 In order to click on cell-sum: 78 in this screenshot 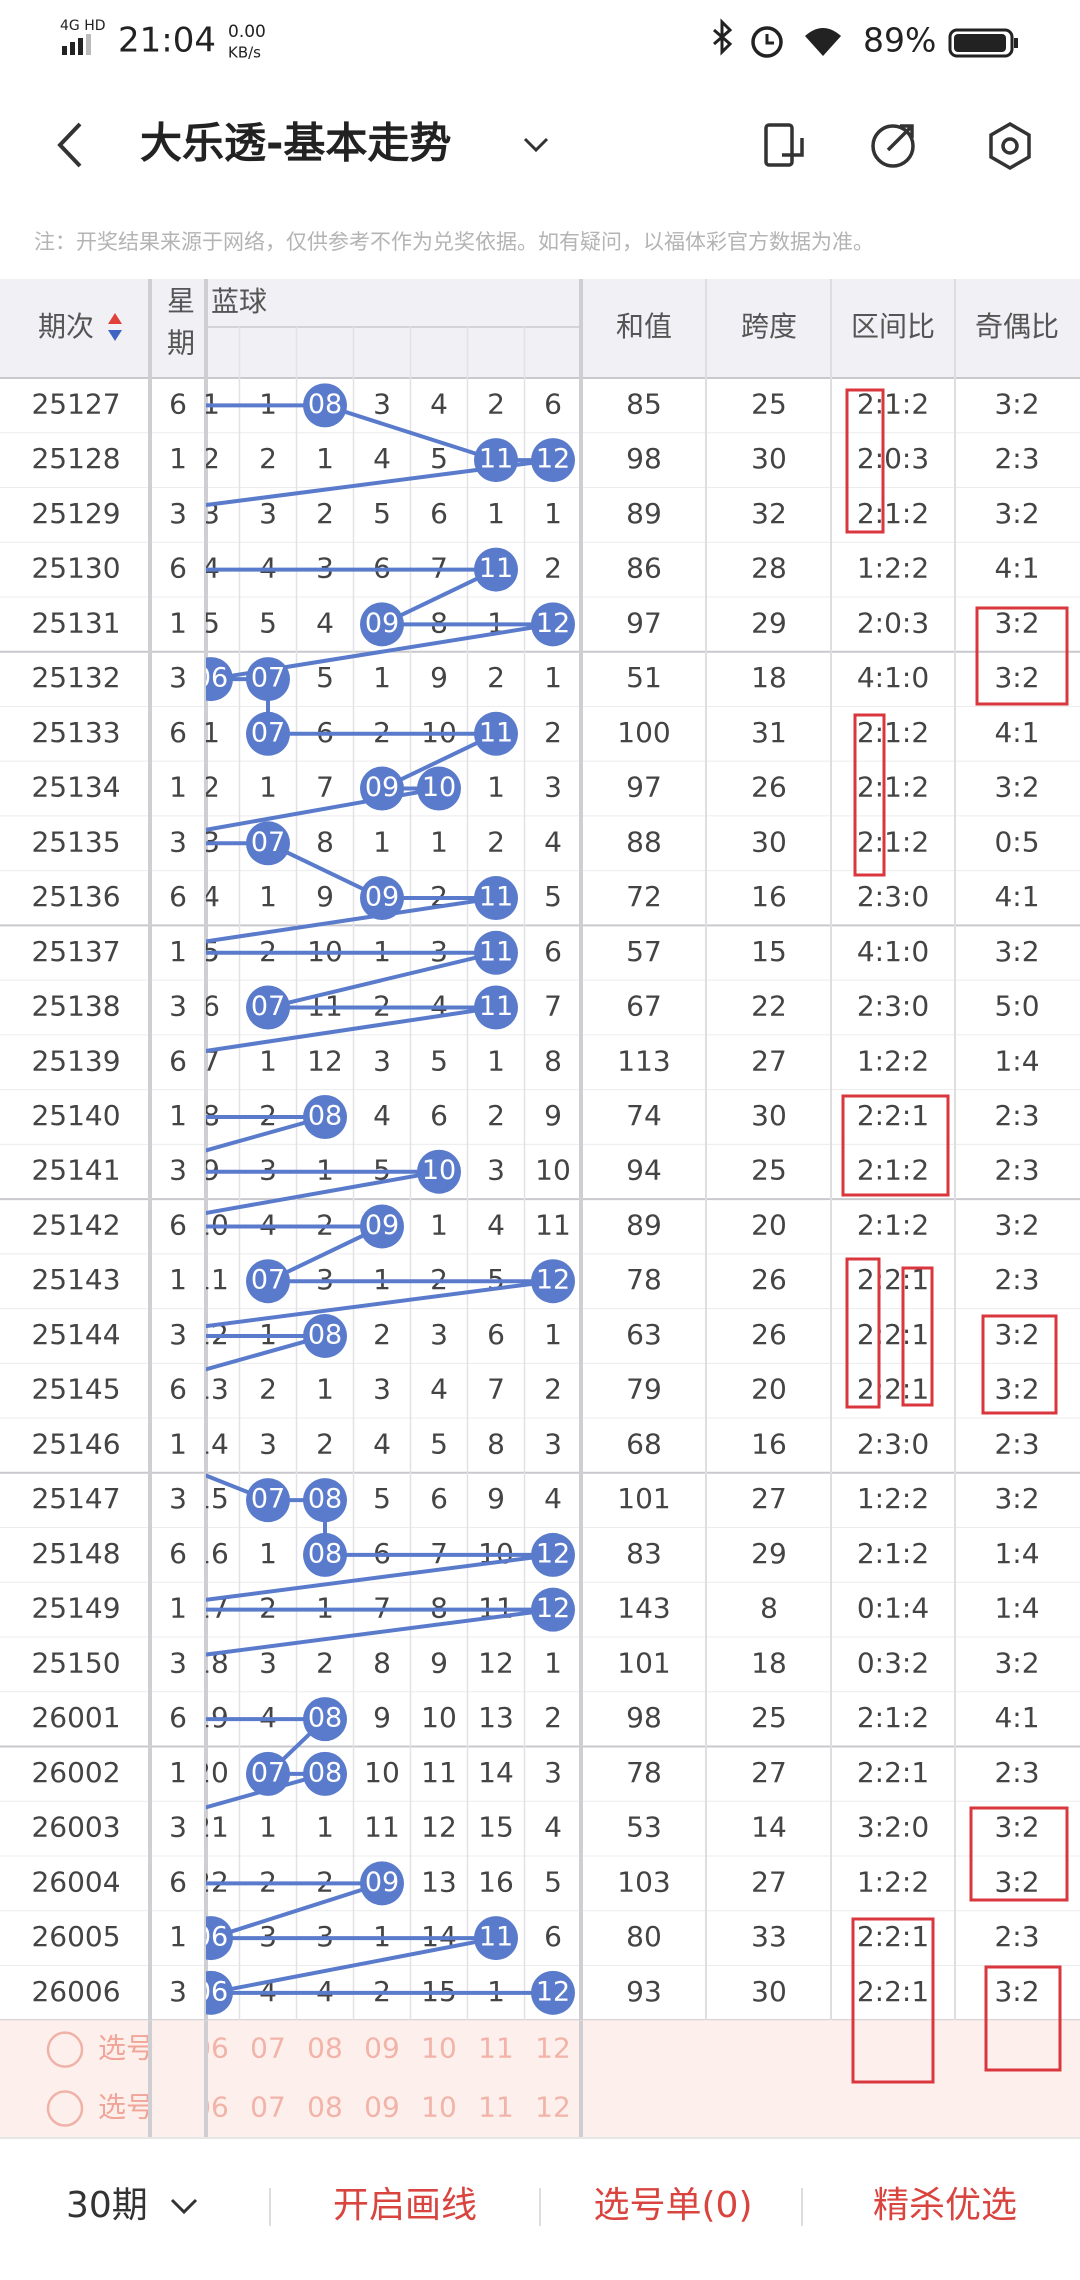, I will do `click(644, 1279)`.